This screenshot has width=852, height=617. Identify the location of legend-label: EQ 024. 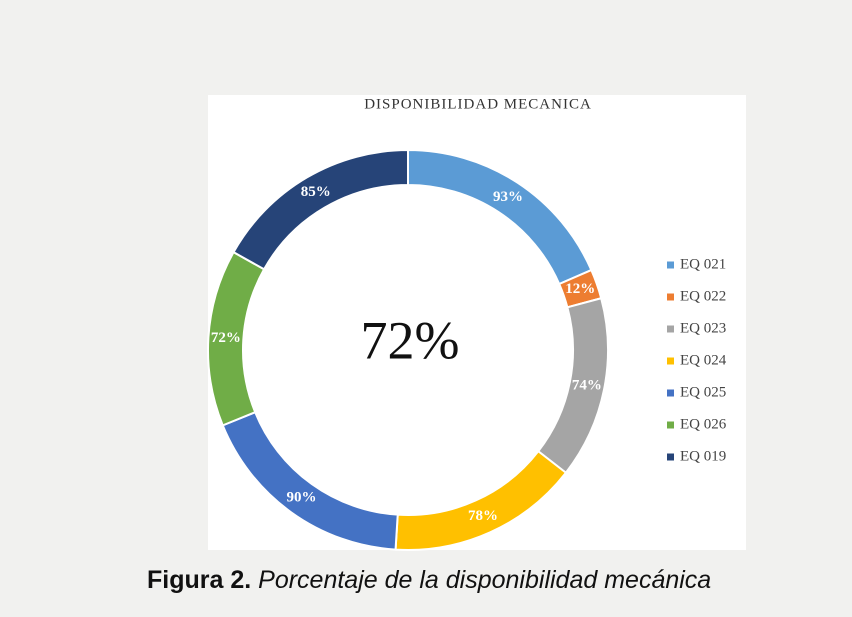
(703, 360).